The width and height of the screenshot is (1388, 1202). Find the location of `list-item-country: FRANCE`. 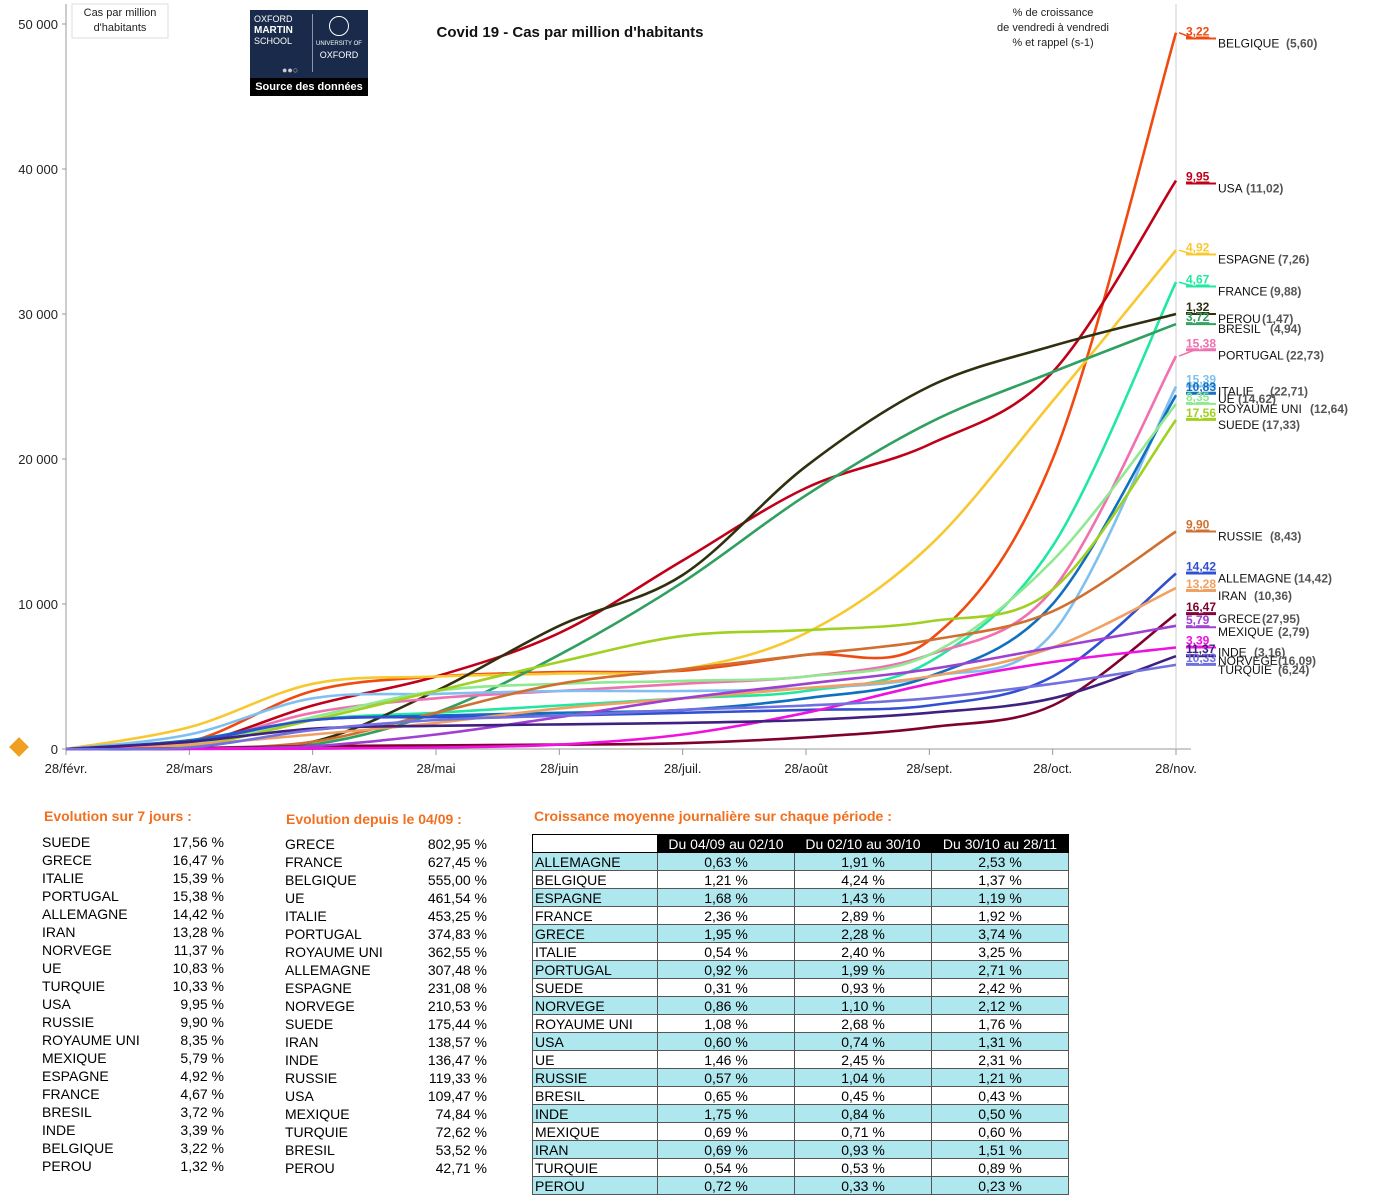

list-item-country: FRANCE is located at coordinates (314, 862).